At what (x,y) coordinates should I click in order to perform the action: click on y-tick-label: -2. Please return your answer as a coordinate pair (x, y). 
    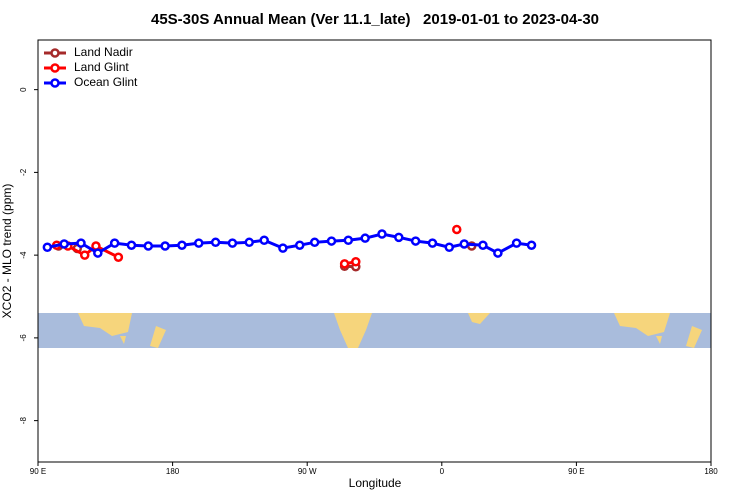
    Looking at the image, I should click on (23, 172).